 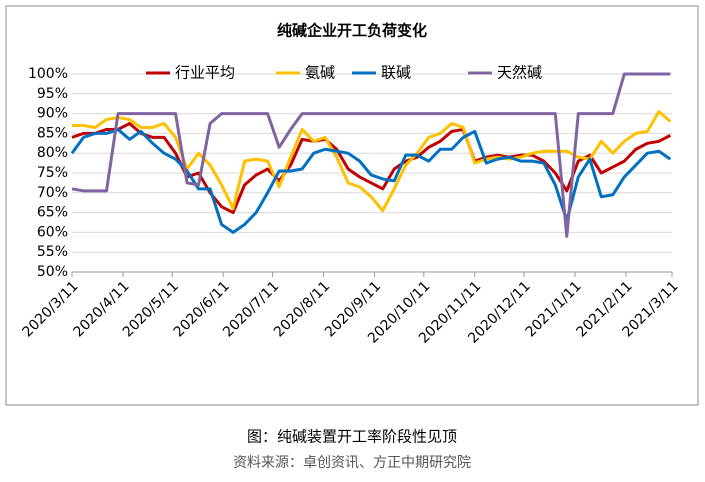 I want to click on legend-label: 氨碱, so click(x=320, y=73).